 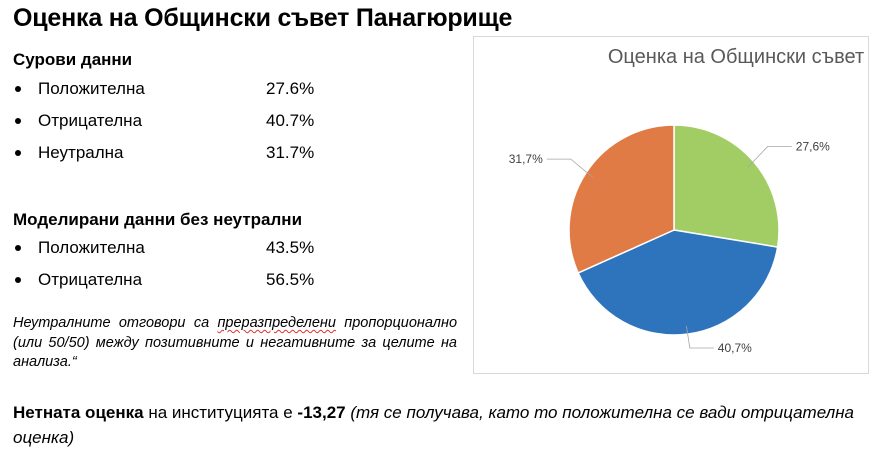 I want to click on item-value: 40.7%, so click(x=290, y=120).